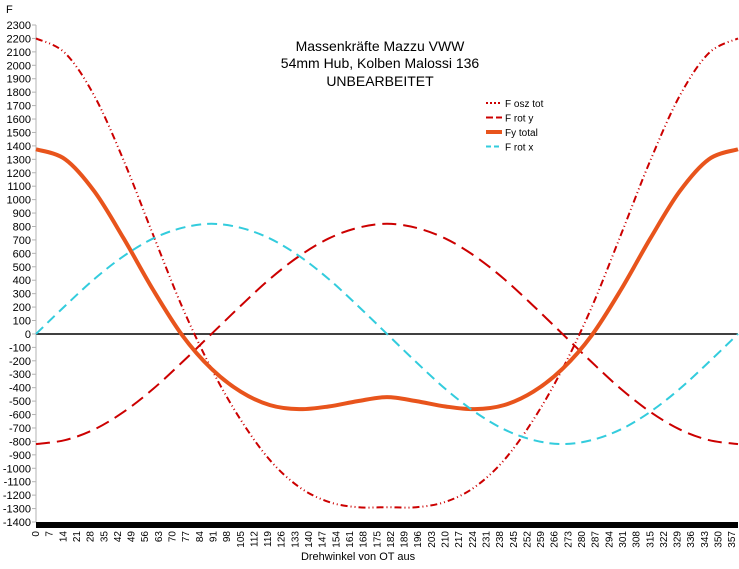 Image resolution: width=739 pixels, height=569 pixels. Describe the element at coordinates (446, 539) in the screenshot. I see `x-tick-label: 210` at that location.